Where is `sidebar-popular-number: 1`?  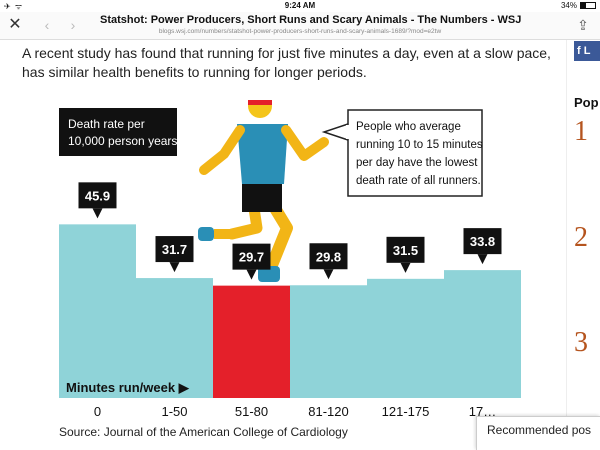 sidebar-popular-number: 1 is located at coordinates (581, 131).